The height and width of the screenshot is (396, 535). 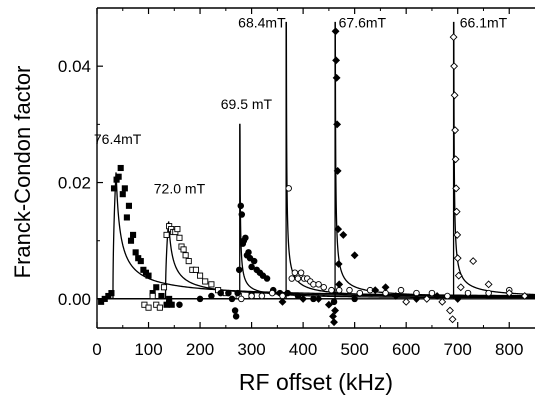 I want to click on x-tick-label: 0, so click(x=96, y=349).